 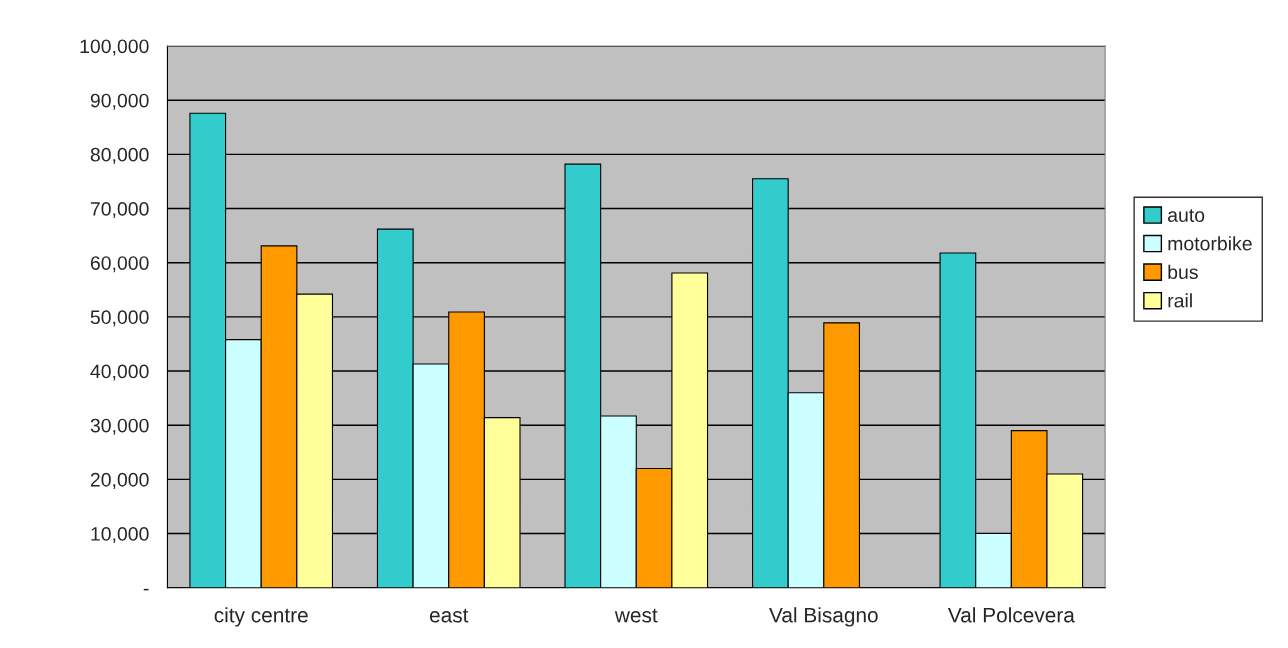 I want to click on y-tick-label: 10,000, so click(x=120, y=535).